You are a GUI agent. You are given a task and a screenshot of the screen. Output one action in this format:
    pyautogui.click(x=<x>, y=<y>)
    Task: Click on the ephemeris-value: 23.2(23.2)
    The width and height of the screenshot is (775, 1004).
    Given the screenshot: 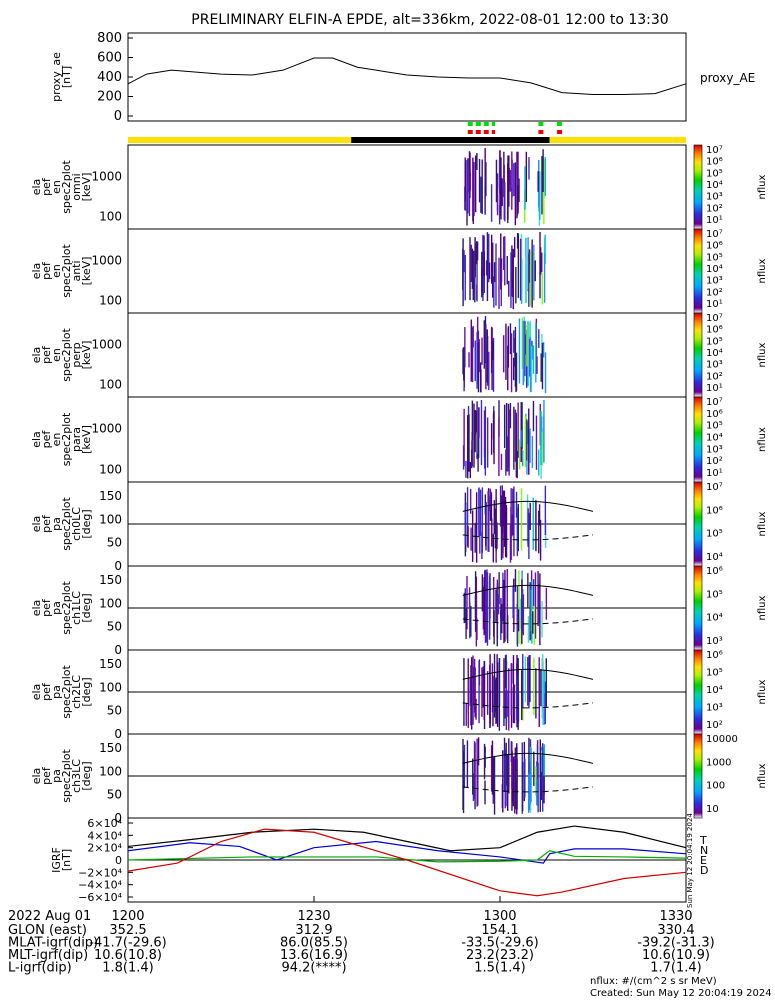 What is the action you would take?
    pyautogui.click(x=500, y=955)
    